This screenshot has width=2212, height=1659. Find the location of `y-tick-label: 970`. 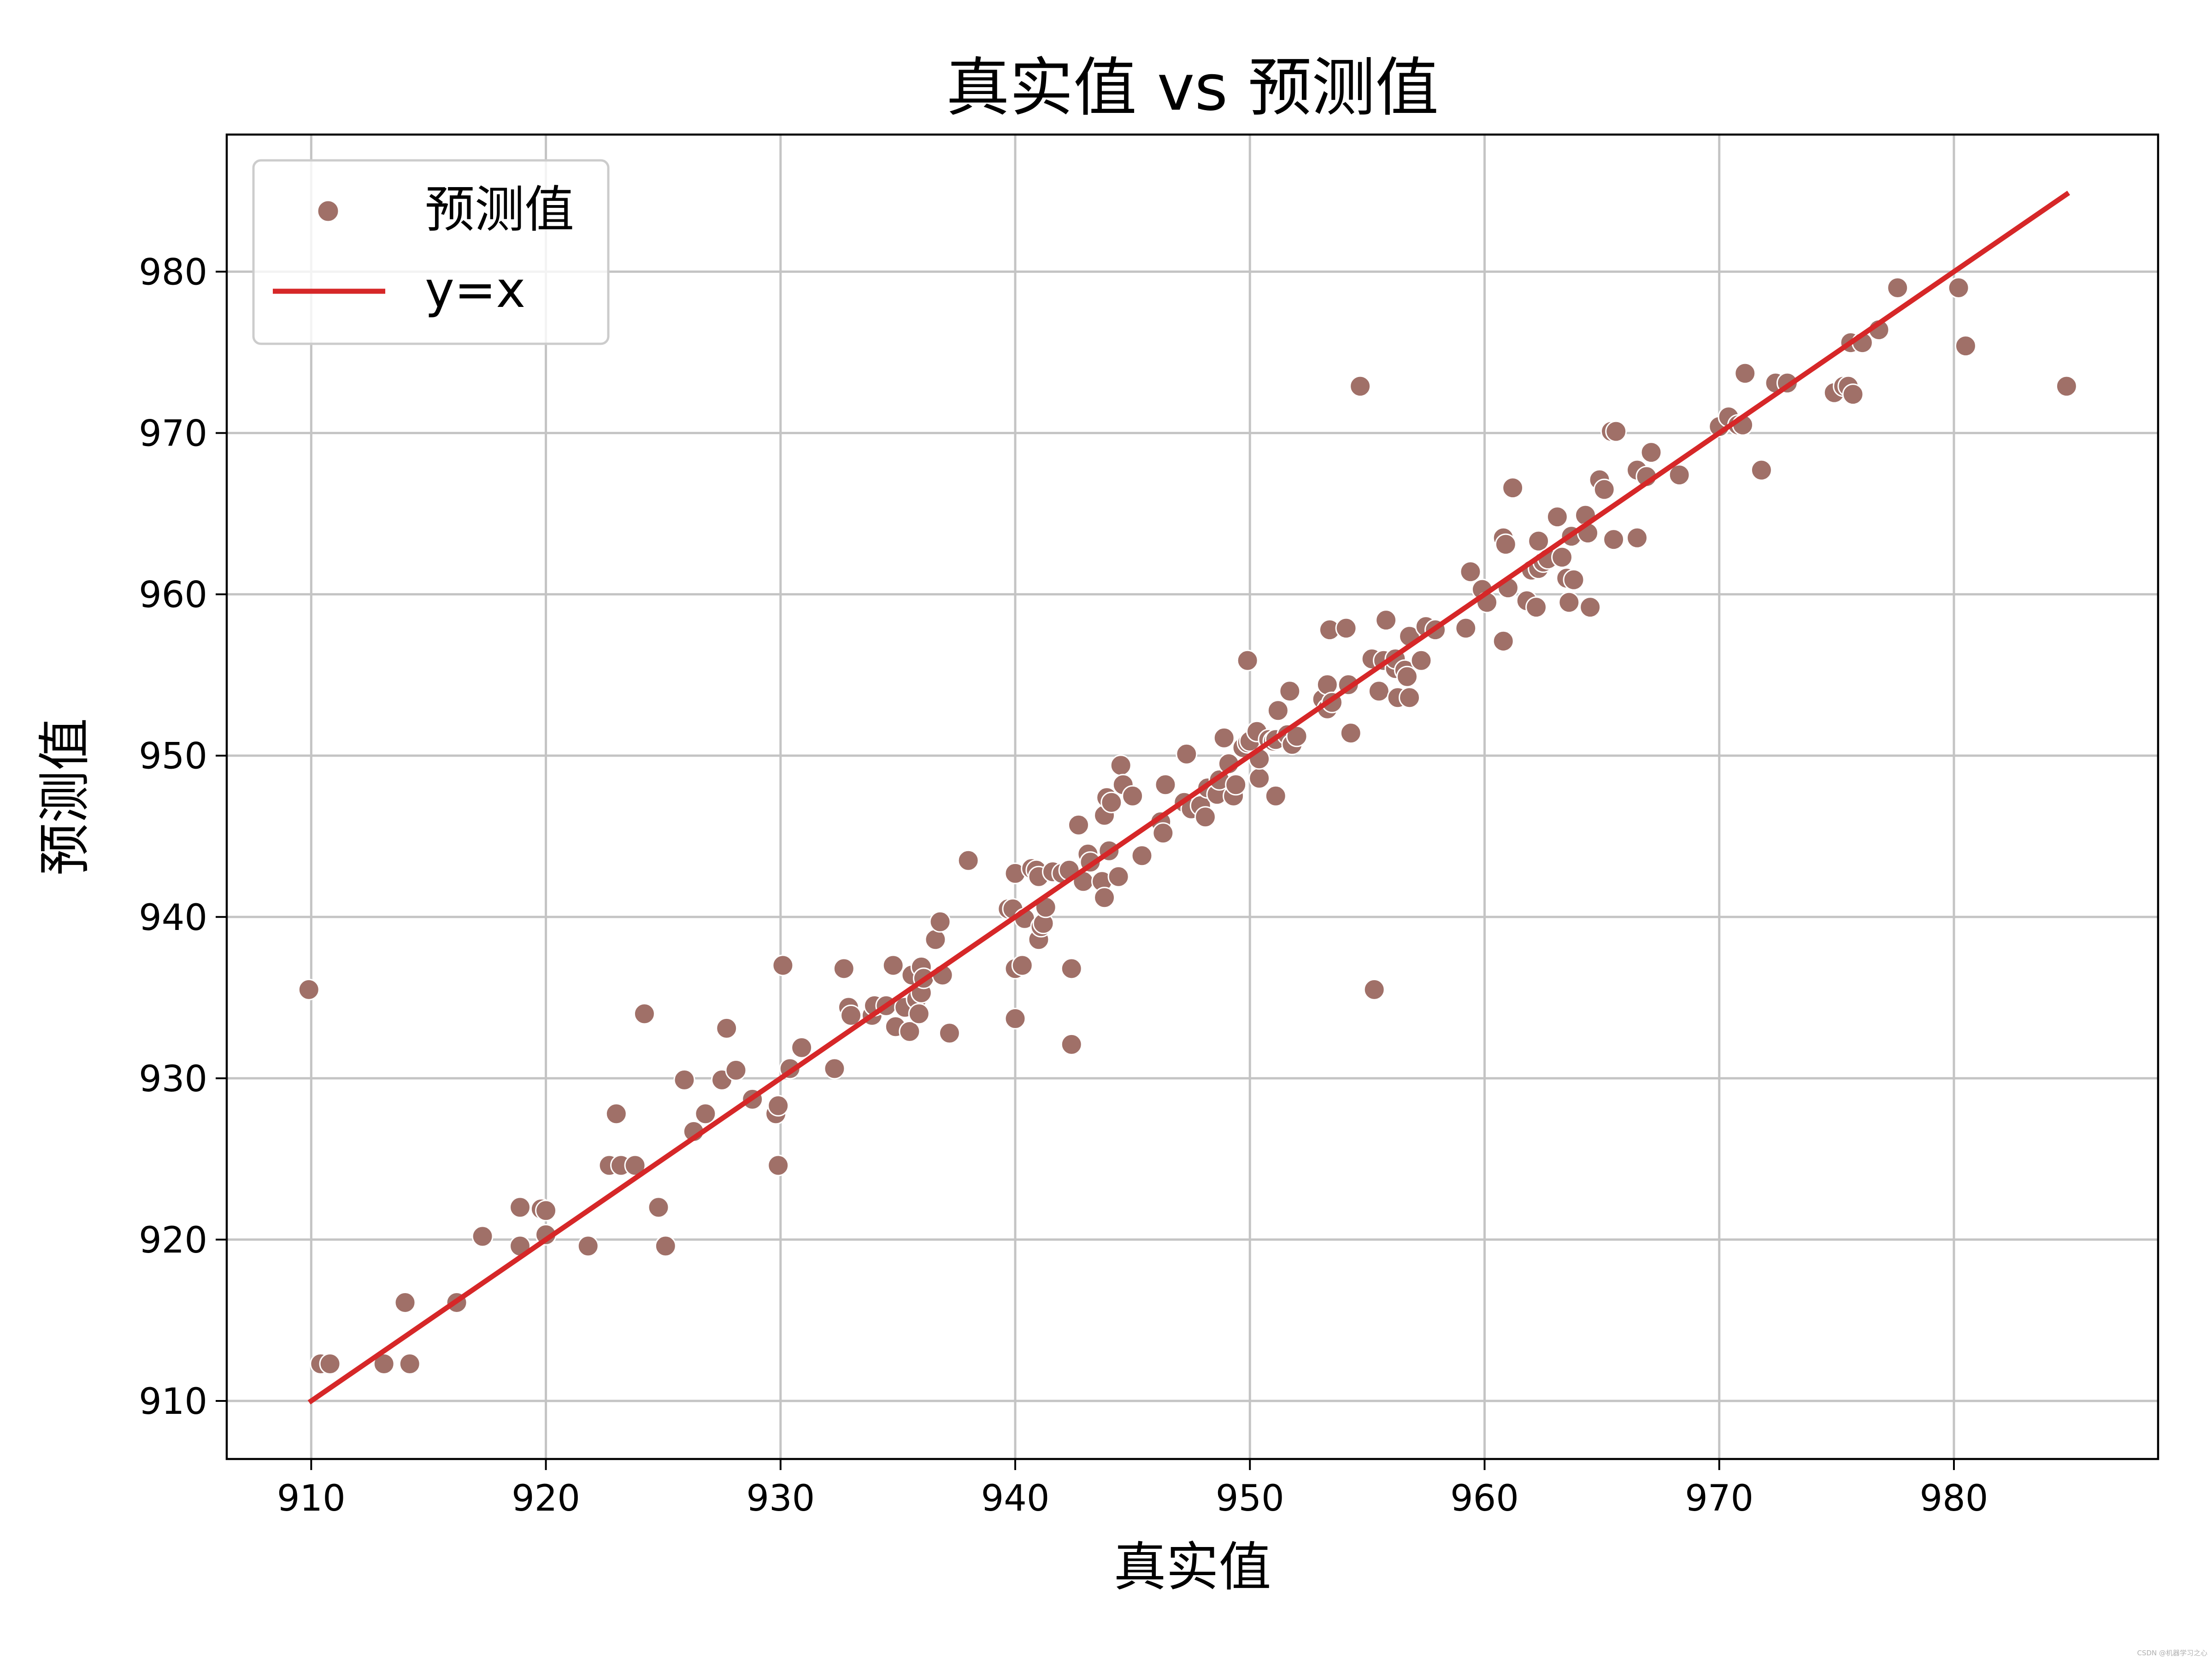

y-tick-label: 970 is located at coordinates (173, 434).